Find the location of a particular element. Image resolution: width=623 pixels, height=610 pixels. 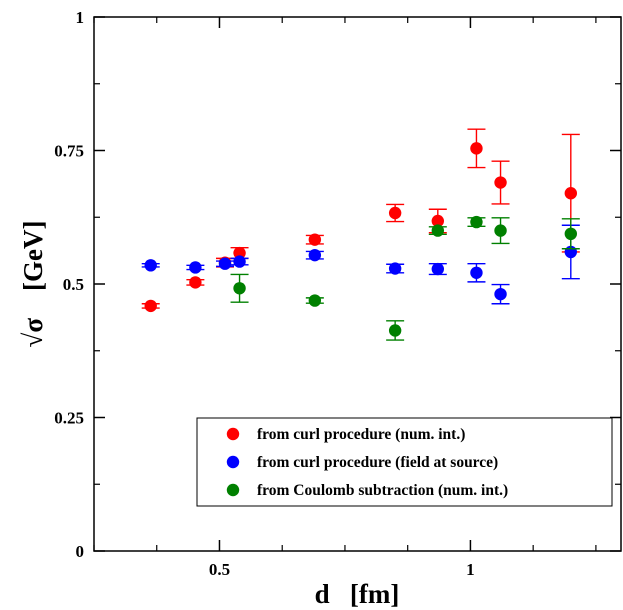

x-axis-title: d [fm] is located at coordinates (357, 594).